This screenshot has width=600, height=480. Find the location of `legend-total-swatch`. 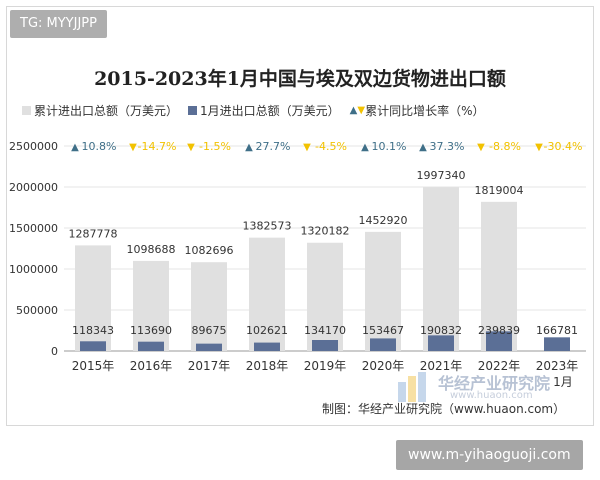

legend-total-swatch is located at coordinates (26, 110).